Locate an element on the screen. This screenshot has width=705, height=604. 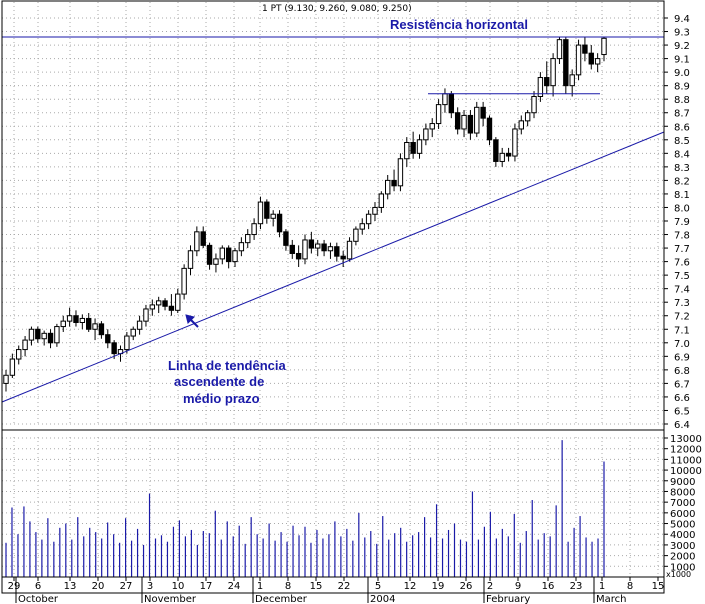
x-tick-label: 1 is located at coordinates (260, 586).